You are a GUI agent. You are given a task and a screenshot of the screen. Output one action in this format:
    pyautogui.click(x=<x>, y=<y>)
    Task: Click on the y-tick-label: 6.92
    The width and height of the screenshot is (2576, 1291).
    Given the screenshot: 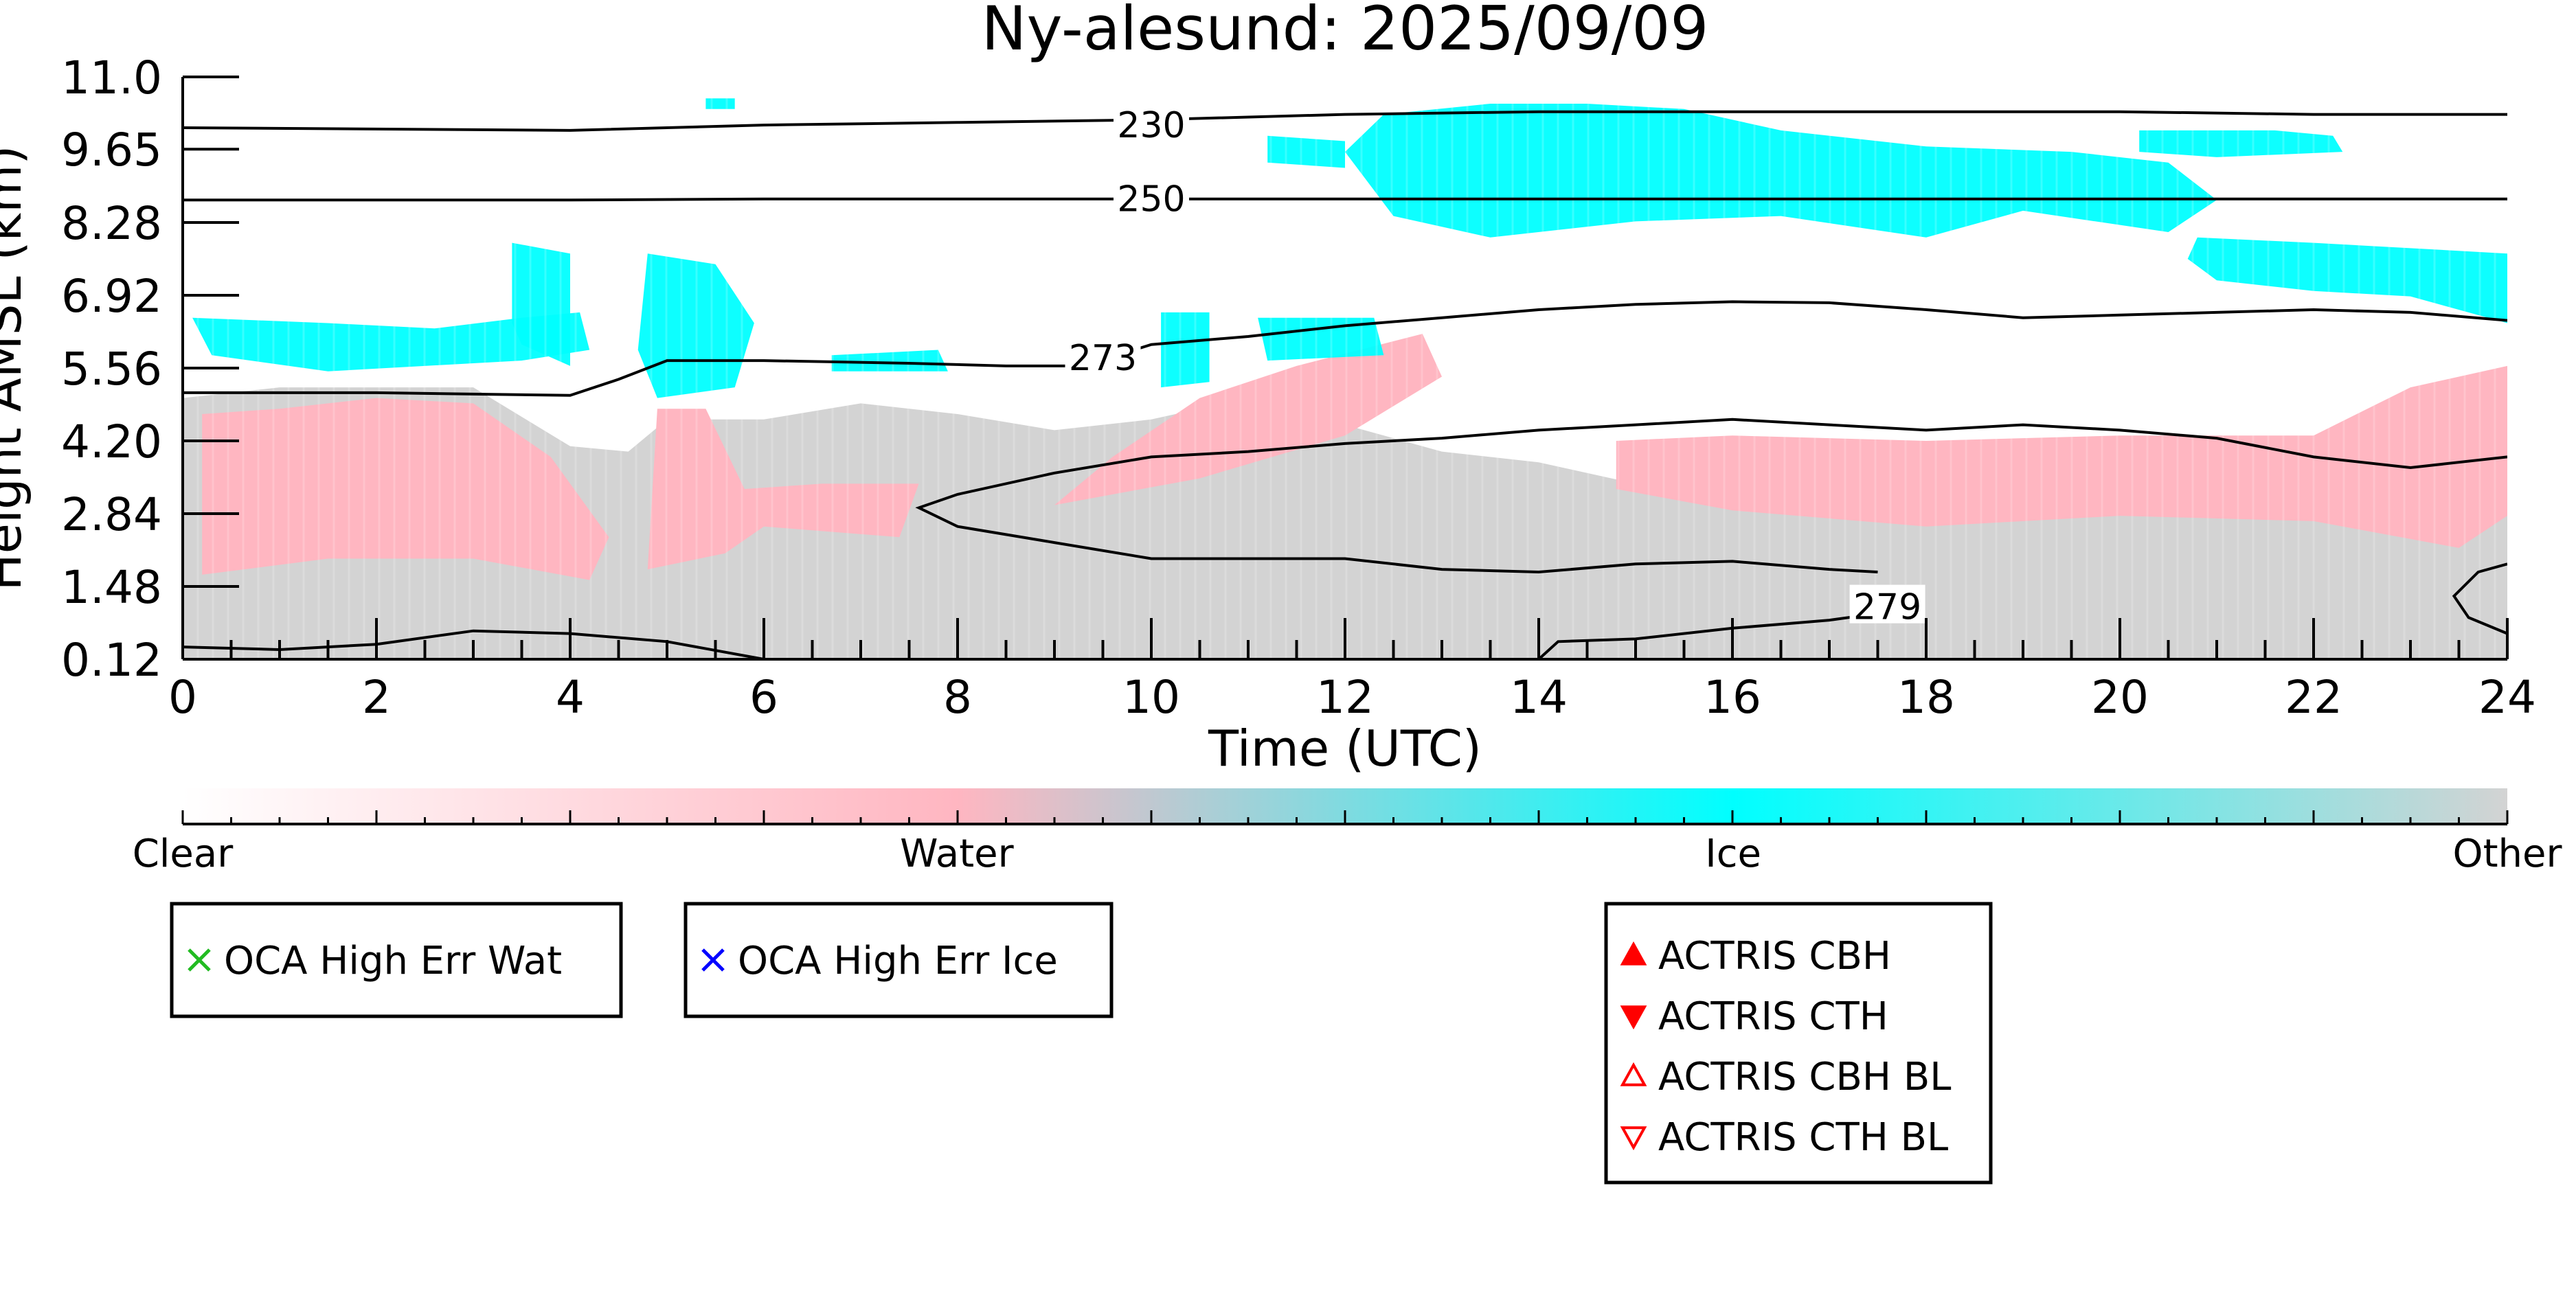 What is the action you would take?
    pyautogui.click(x=111, y=296)
    